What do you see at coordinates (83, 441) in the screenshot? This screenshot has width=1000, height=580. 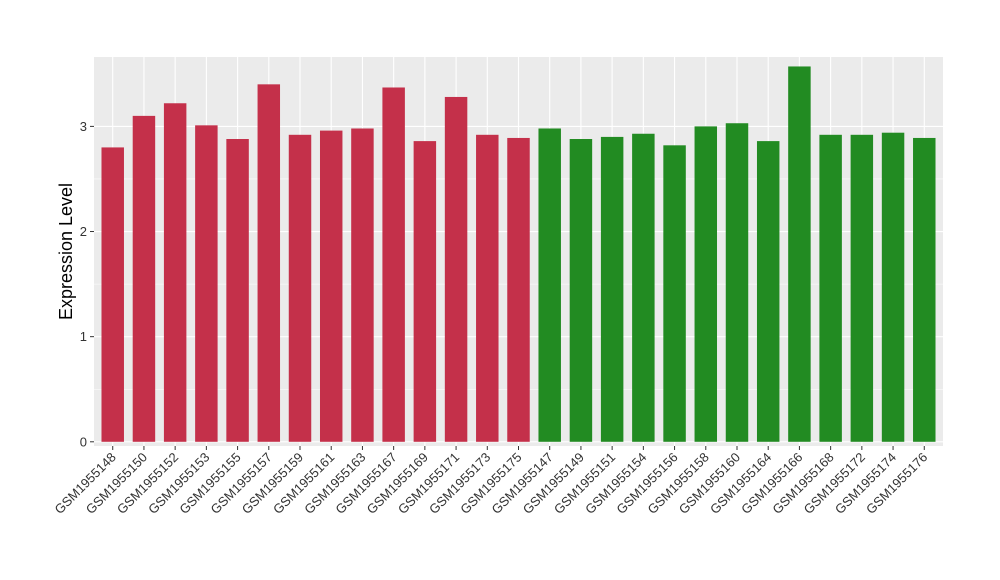 I see `y-tick-label: 0` at bounding box center [83, 441].